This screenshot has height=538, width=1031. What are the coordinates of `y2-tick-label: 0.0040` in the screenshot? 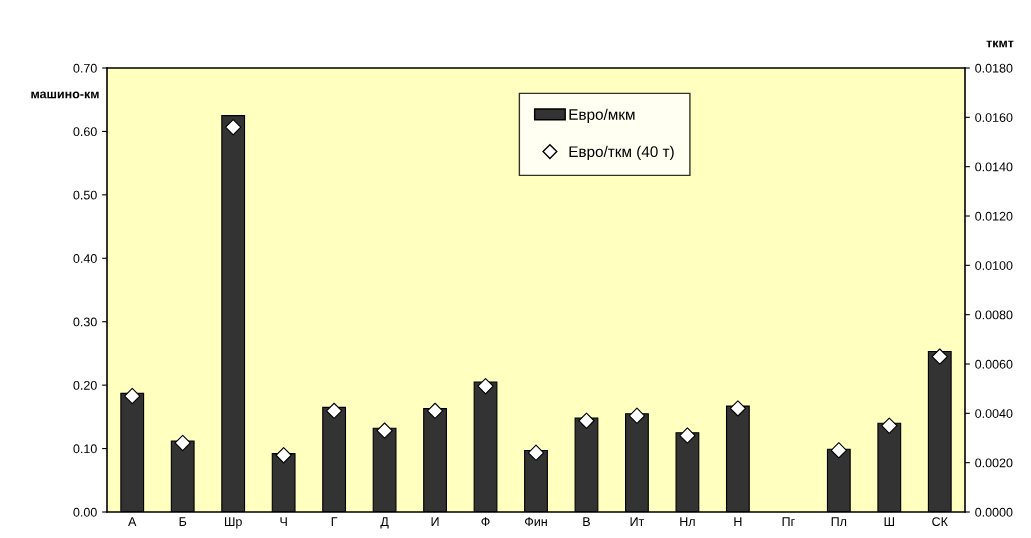 It's located at (994, 413).